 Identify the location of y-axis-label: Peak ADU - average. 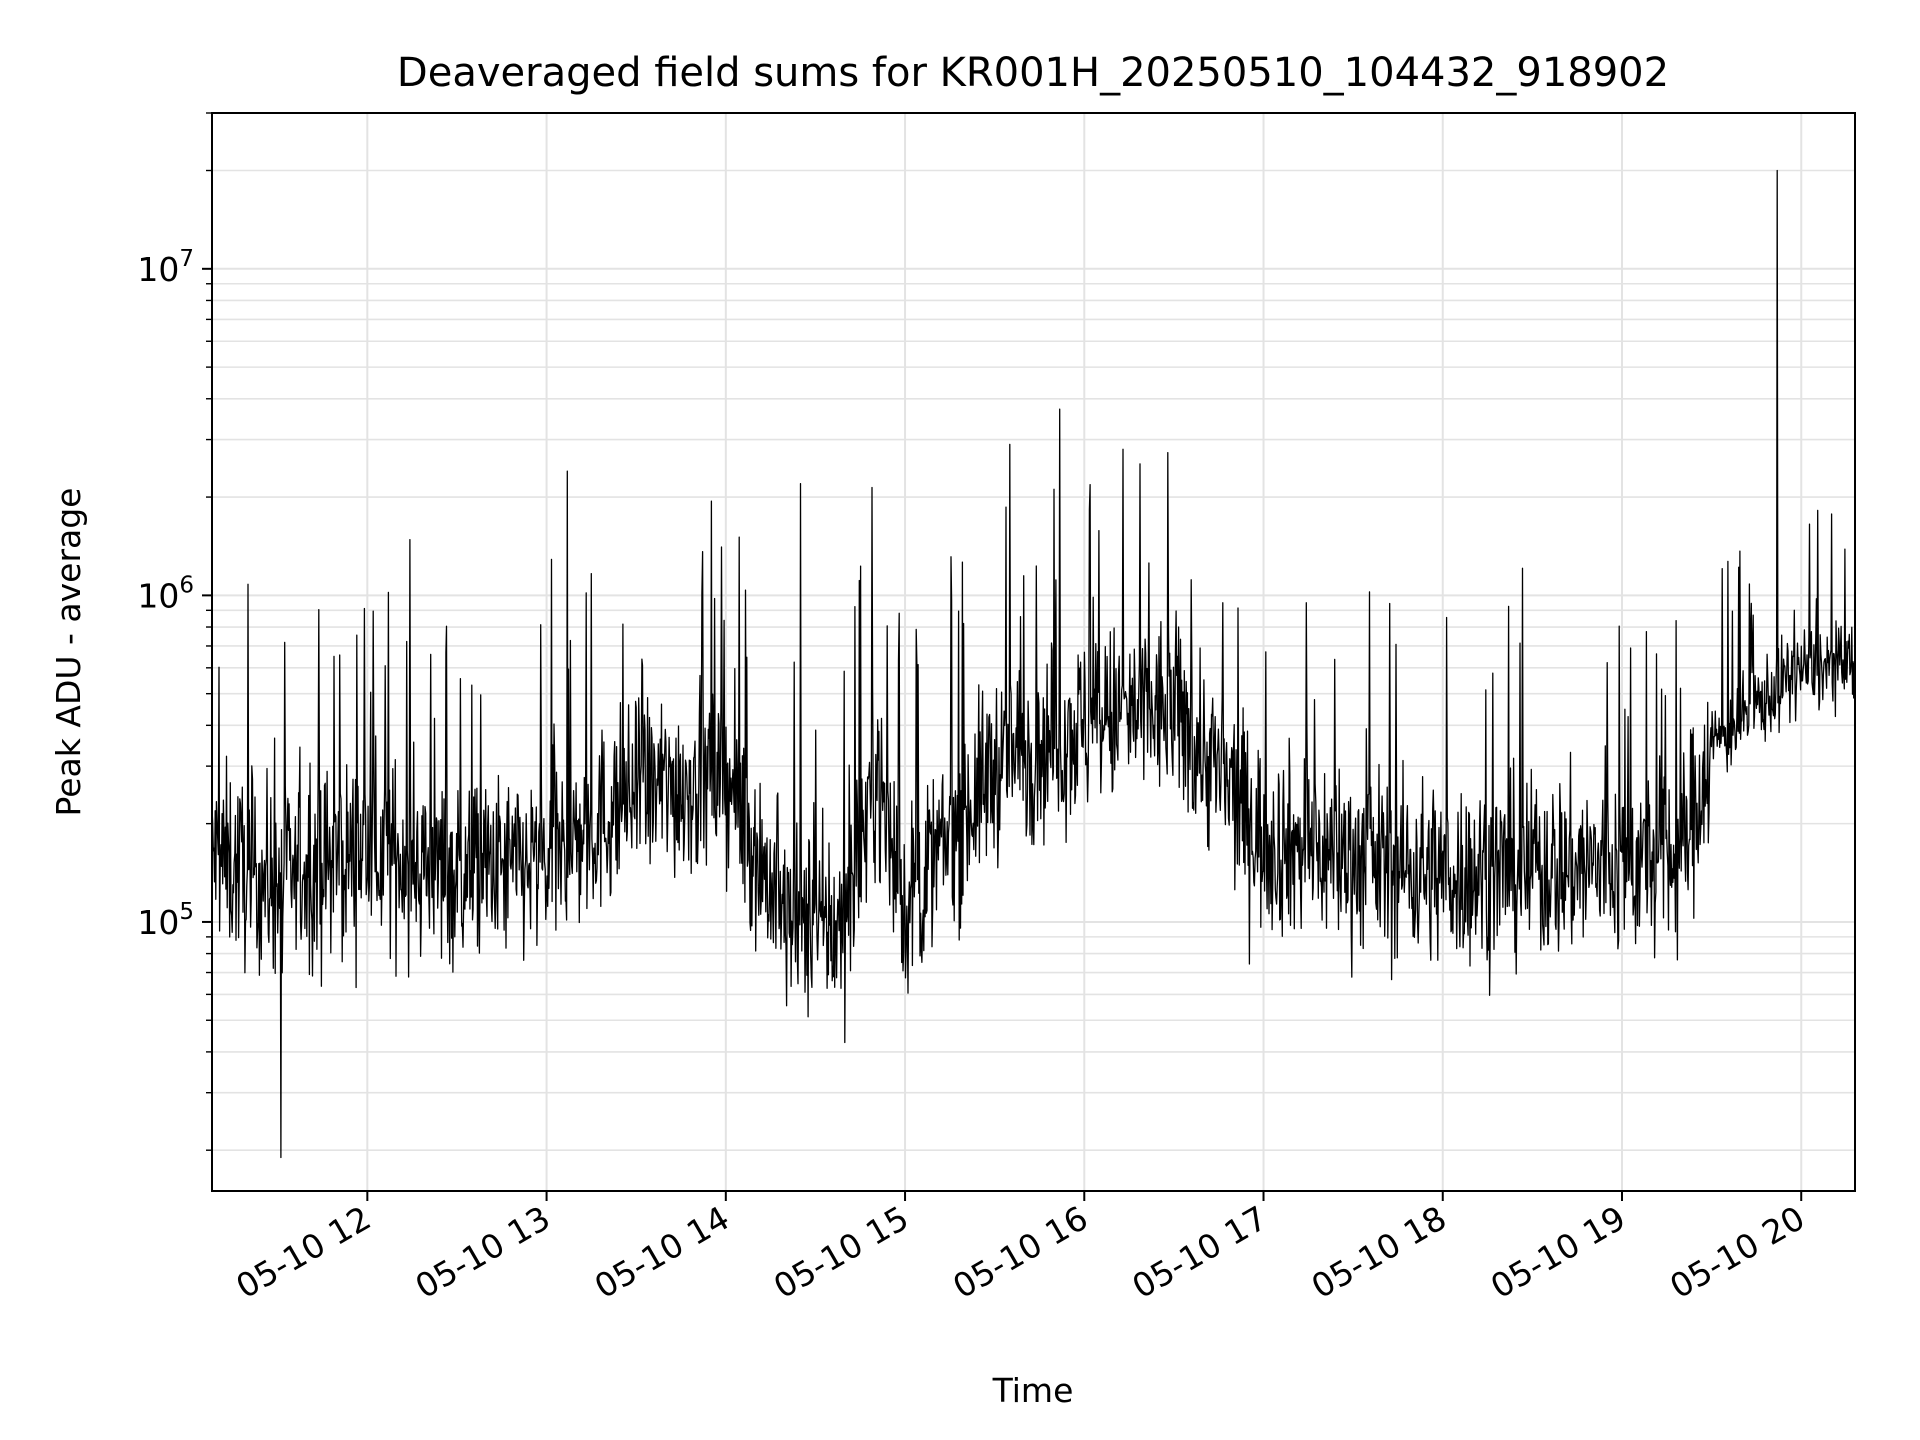
(68, 652).